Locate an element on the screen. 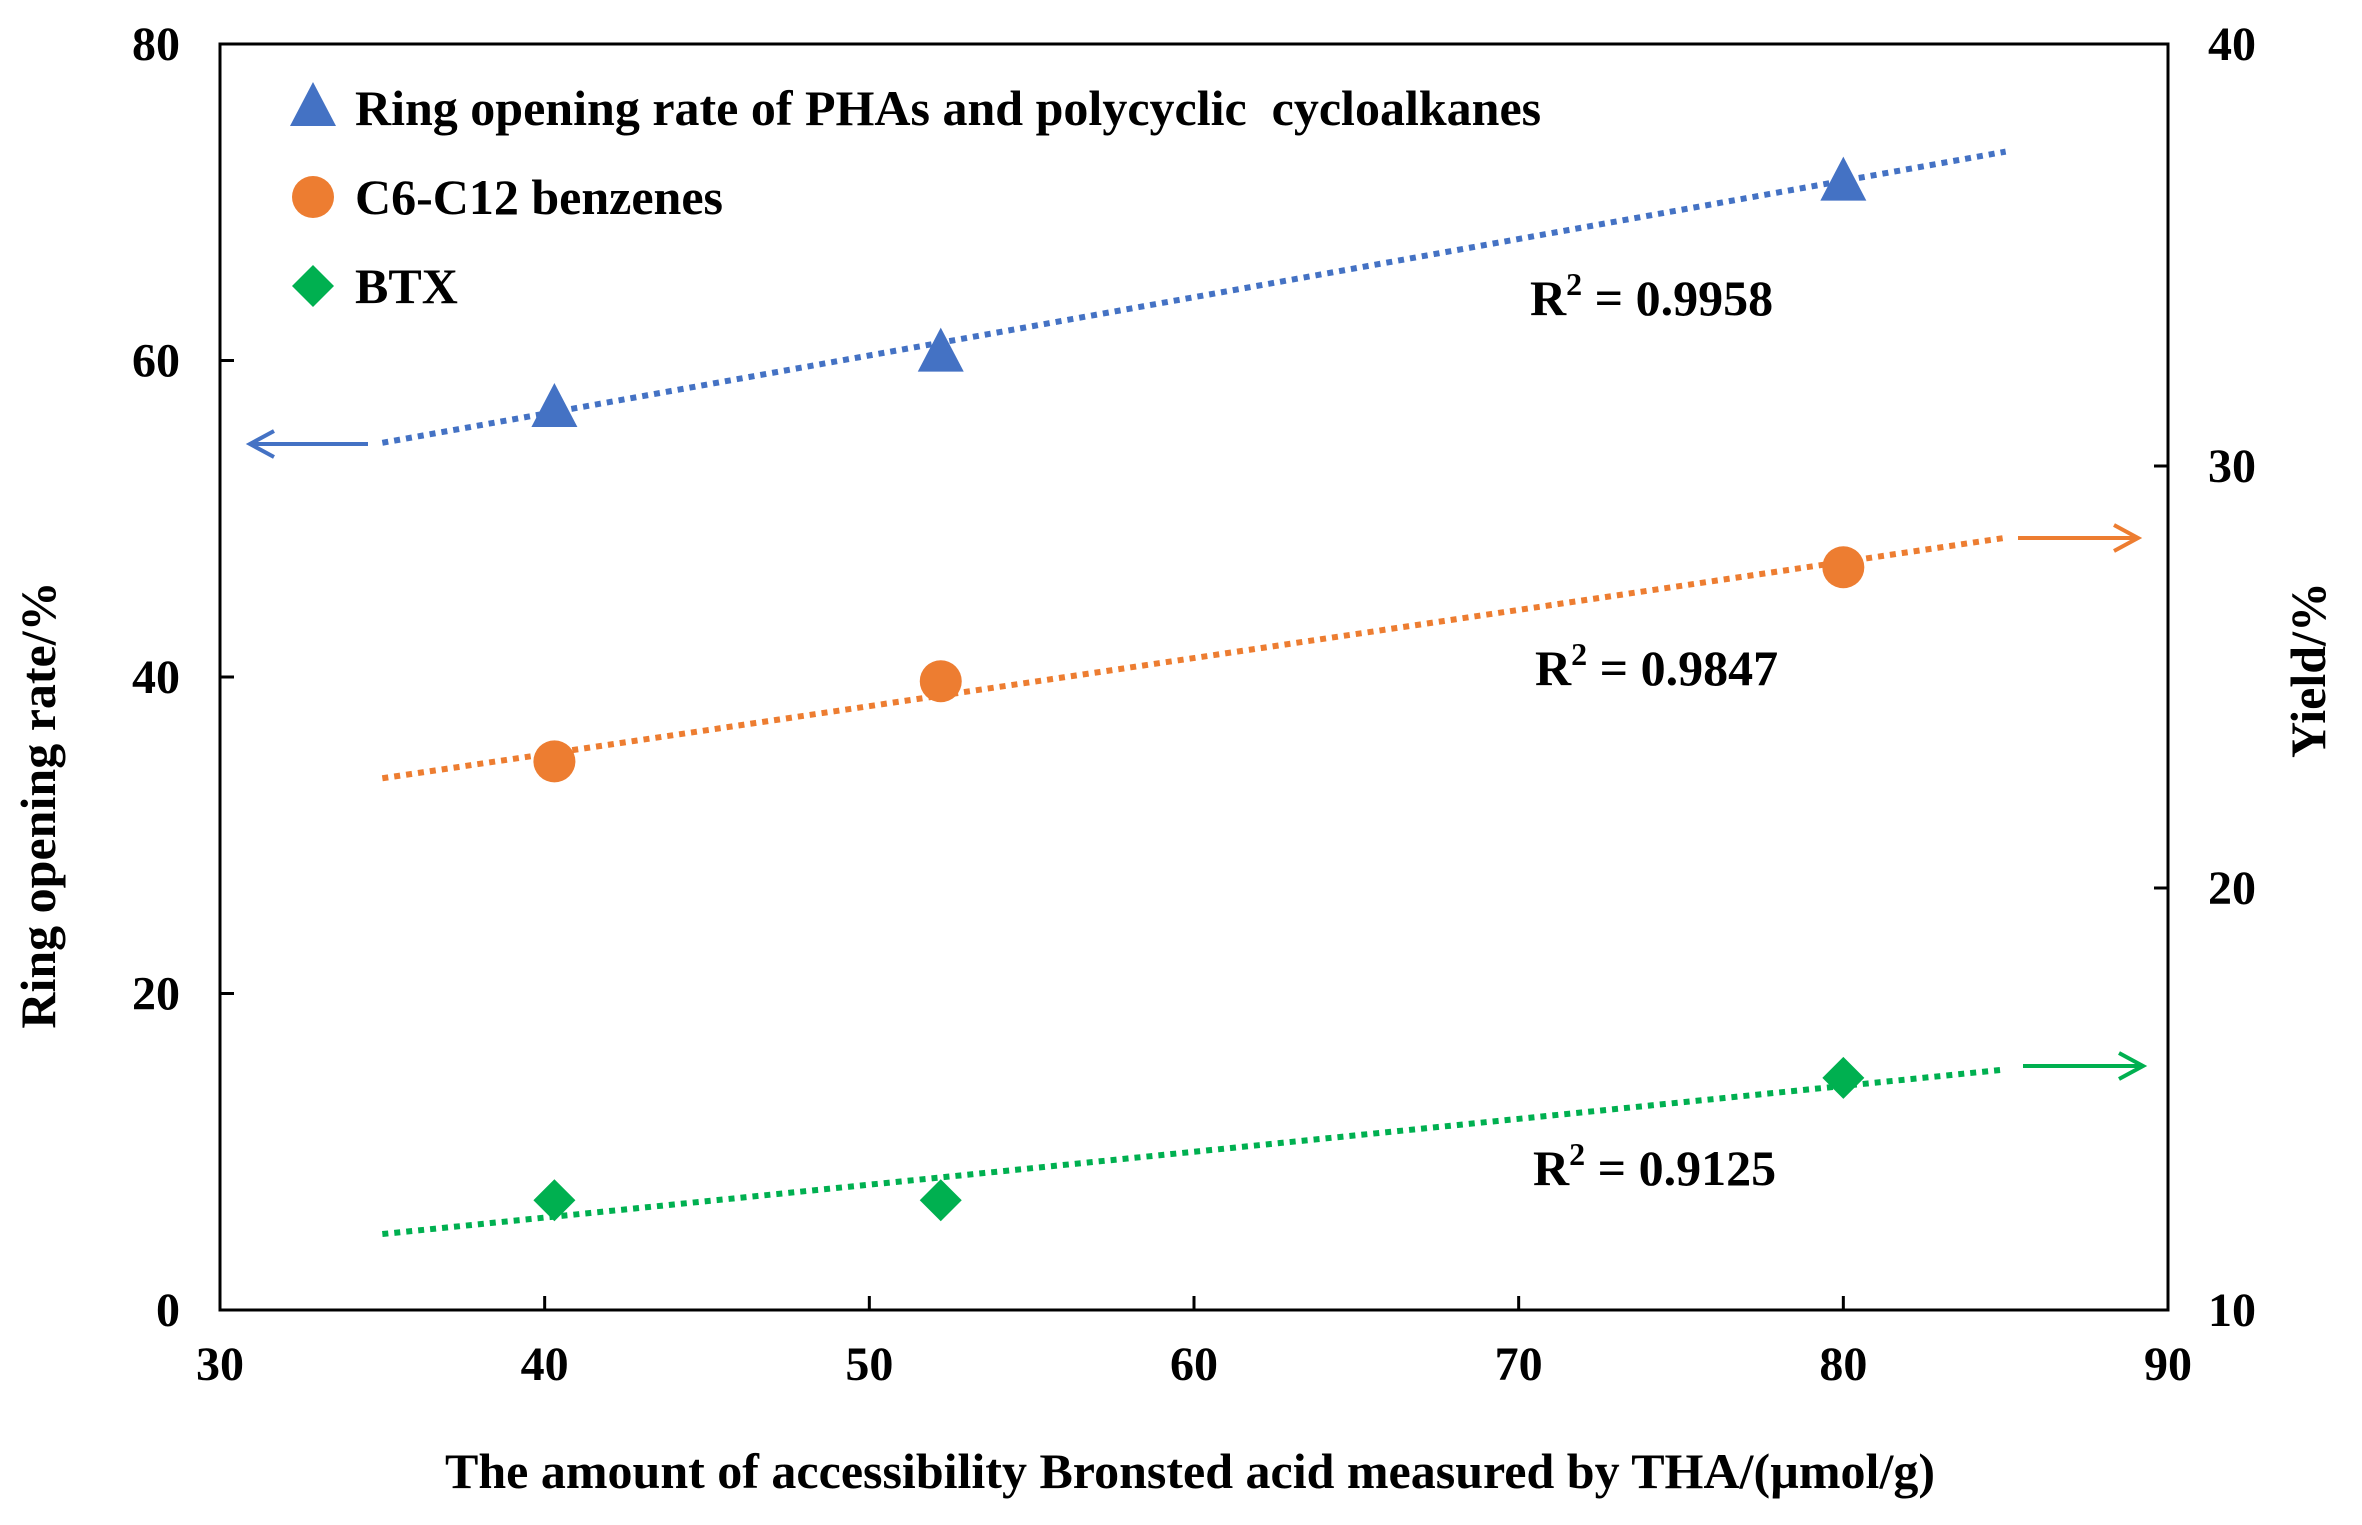 The height and width of the screenshot is (1525, 2362). left-y-axis-title: Ring opening rate/% is located at coordinates (38, 804).